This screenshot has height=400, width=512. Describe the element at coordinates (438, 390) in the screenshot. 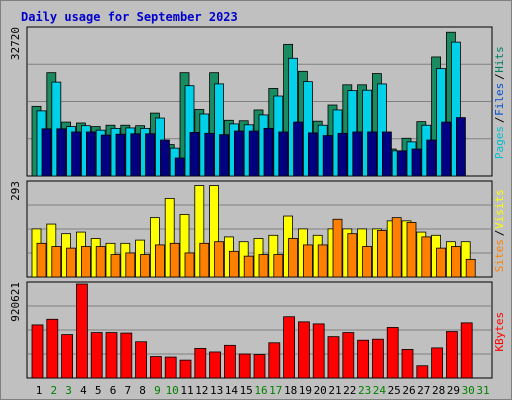

I see `x-tick-label-28: 28` at that location.